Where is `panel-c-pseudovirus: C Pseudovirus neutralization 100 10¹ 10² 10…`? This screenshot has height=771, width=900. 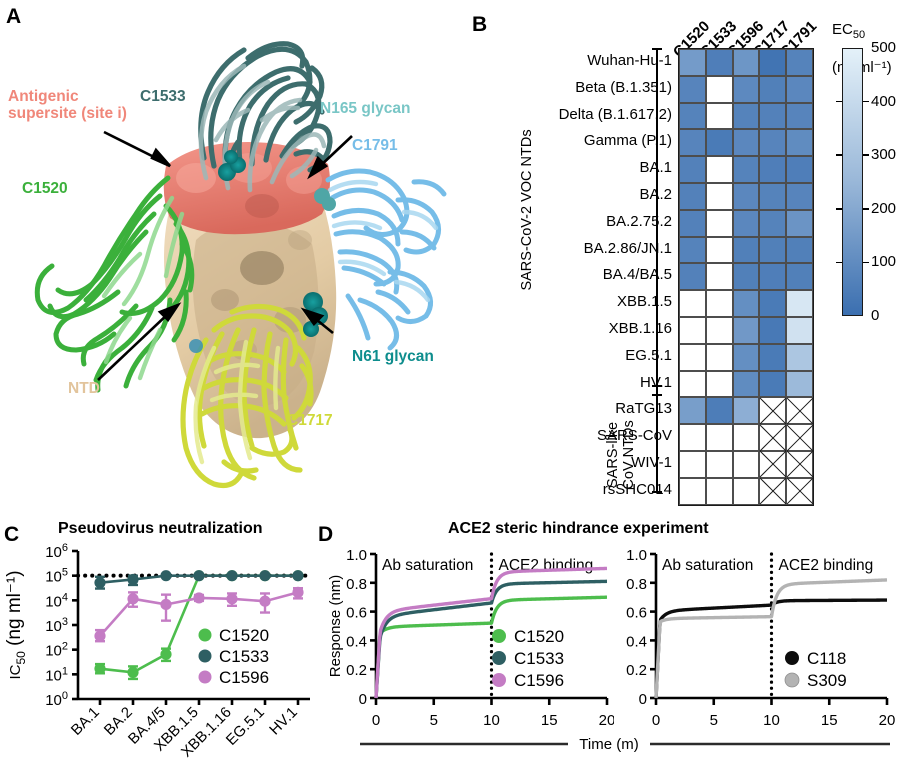
panel-c-pseudovirus: C Pseudovirus neutralization 100 10¹ 10² 10… is located at coordinates (159, 643).